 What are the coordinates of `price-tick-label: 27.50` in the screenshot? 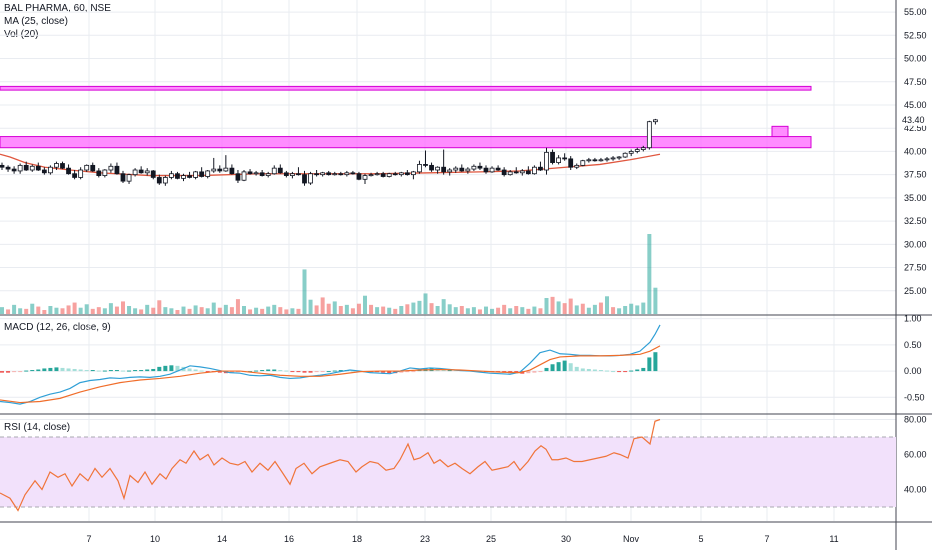 It's located at (915, 268).